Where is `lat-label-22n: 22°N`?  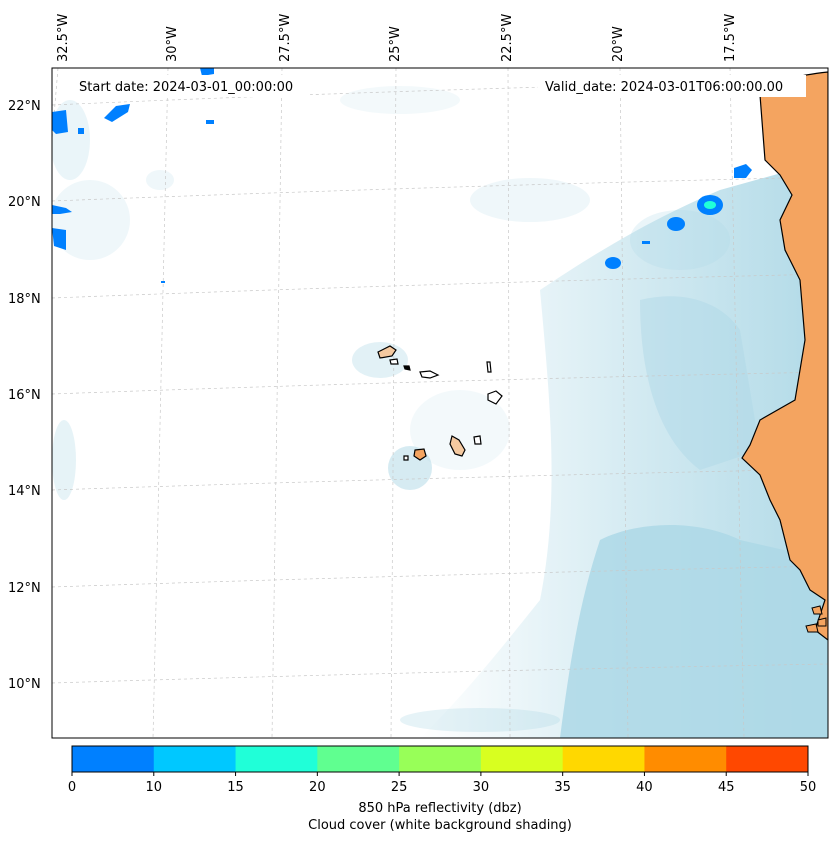
lat-label-22n: 22°N is located at coordinates (24, 106).